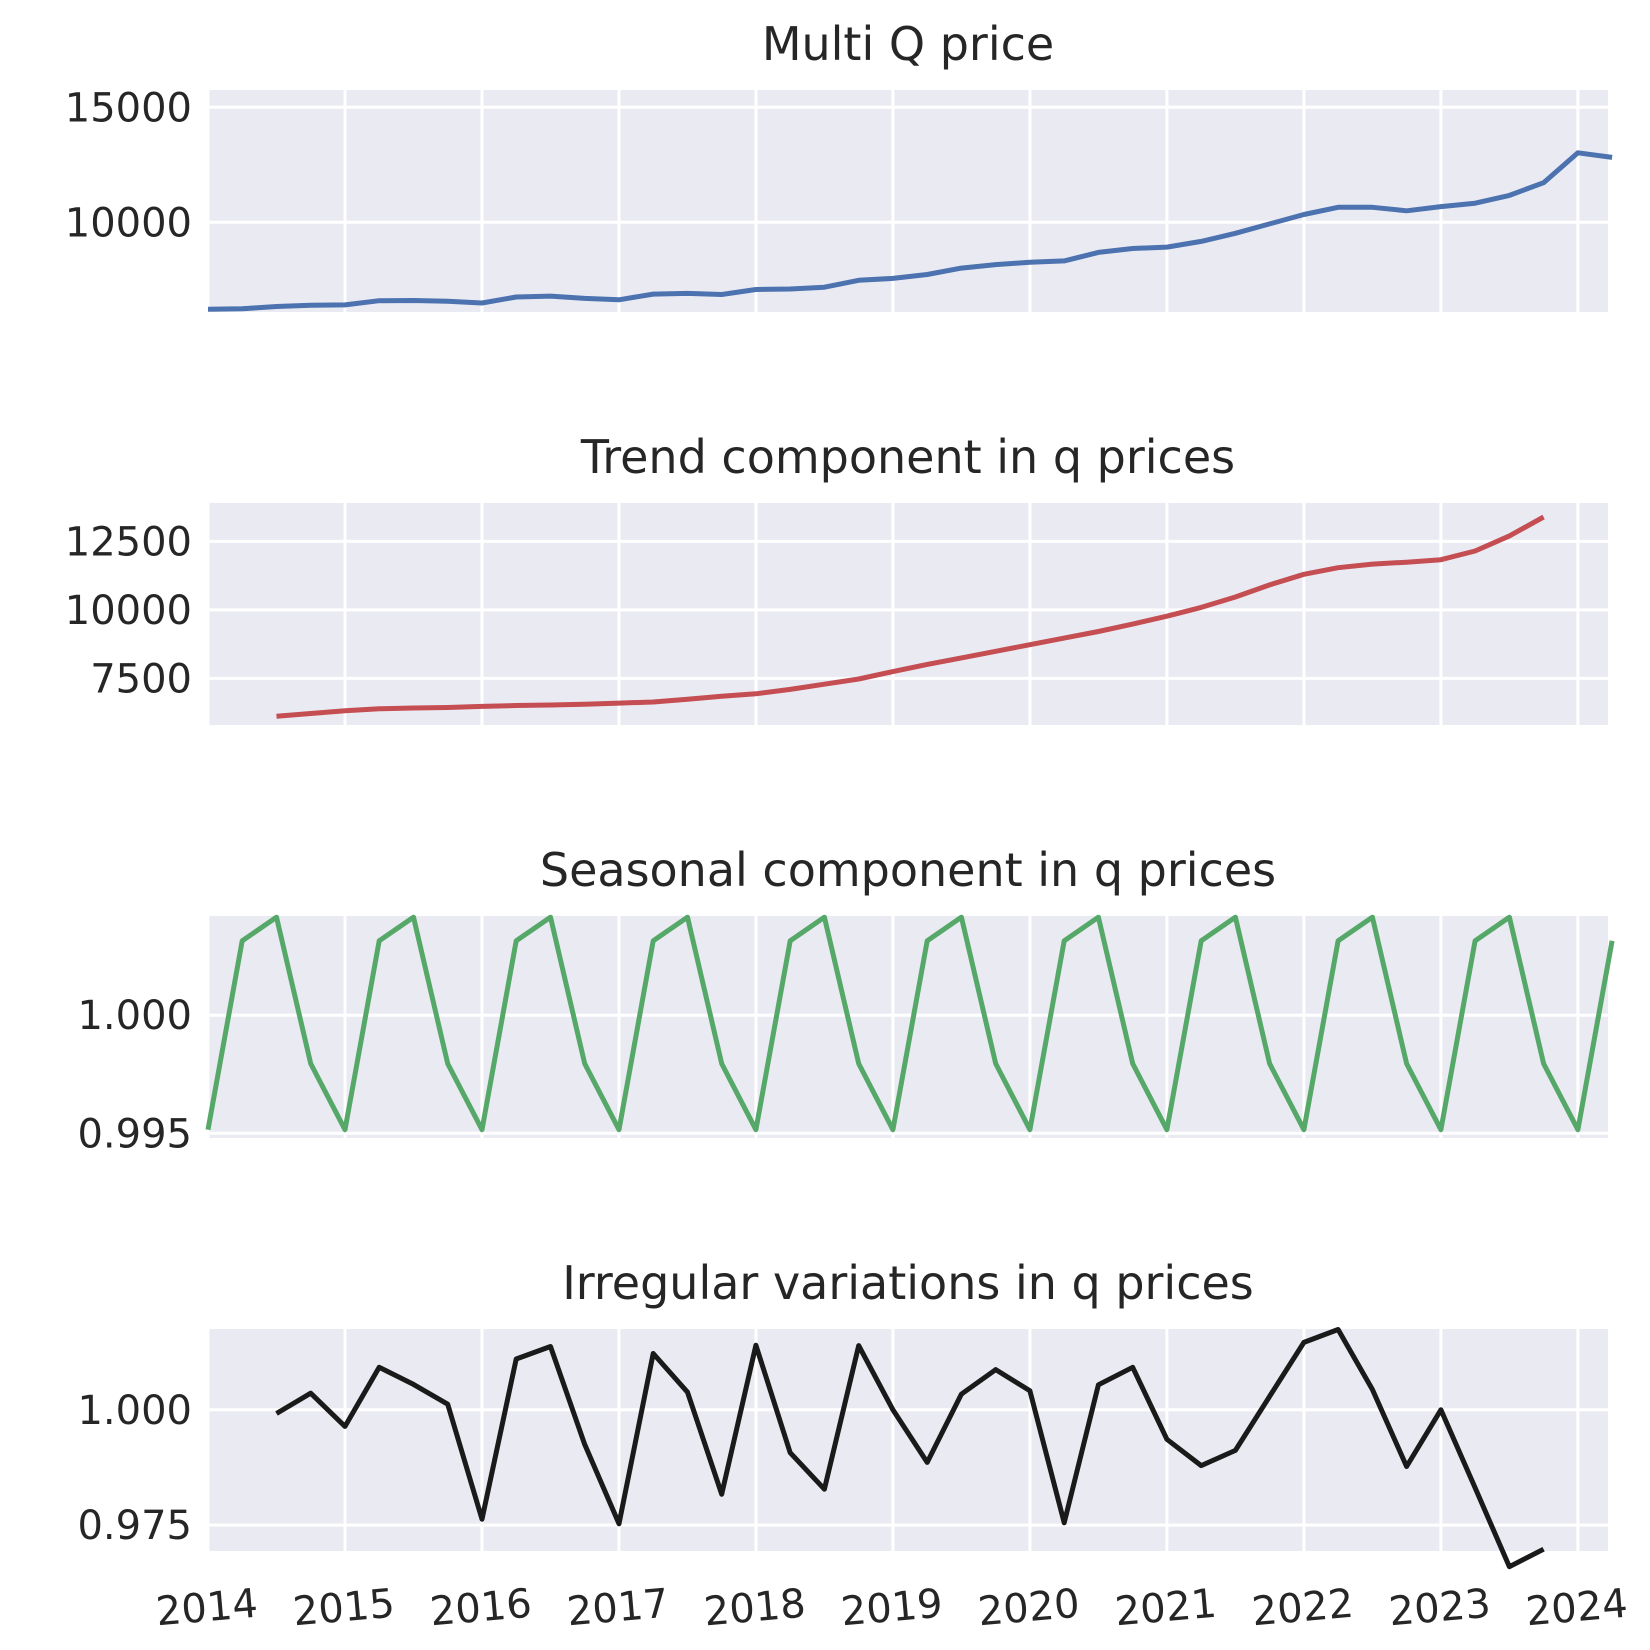  Describe the element at coordinates (128, 108) in the screenshot. I see `y-tick-label: 15000` at that location.